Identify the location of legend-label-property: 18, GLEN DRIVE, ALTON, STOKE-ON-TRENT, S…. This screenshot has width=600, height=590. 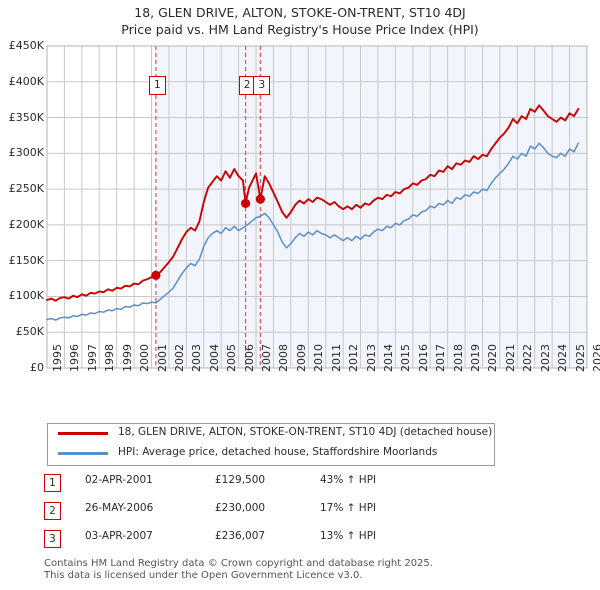
(305, 432).